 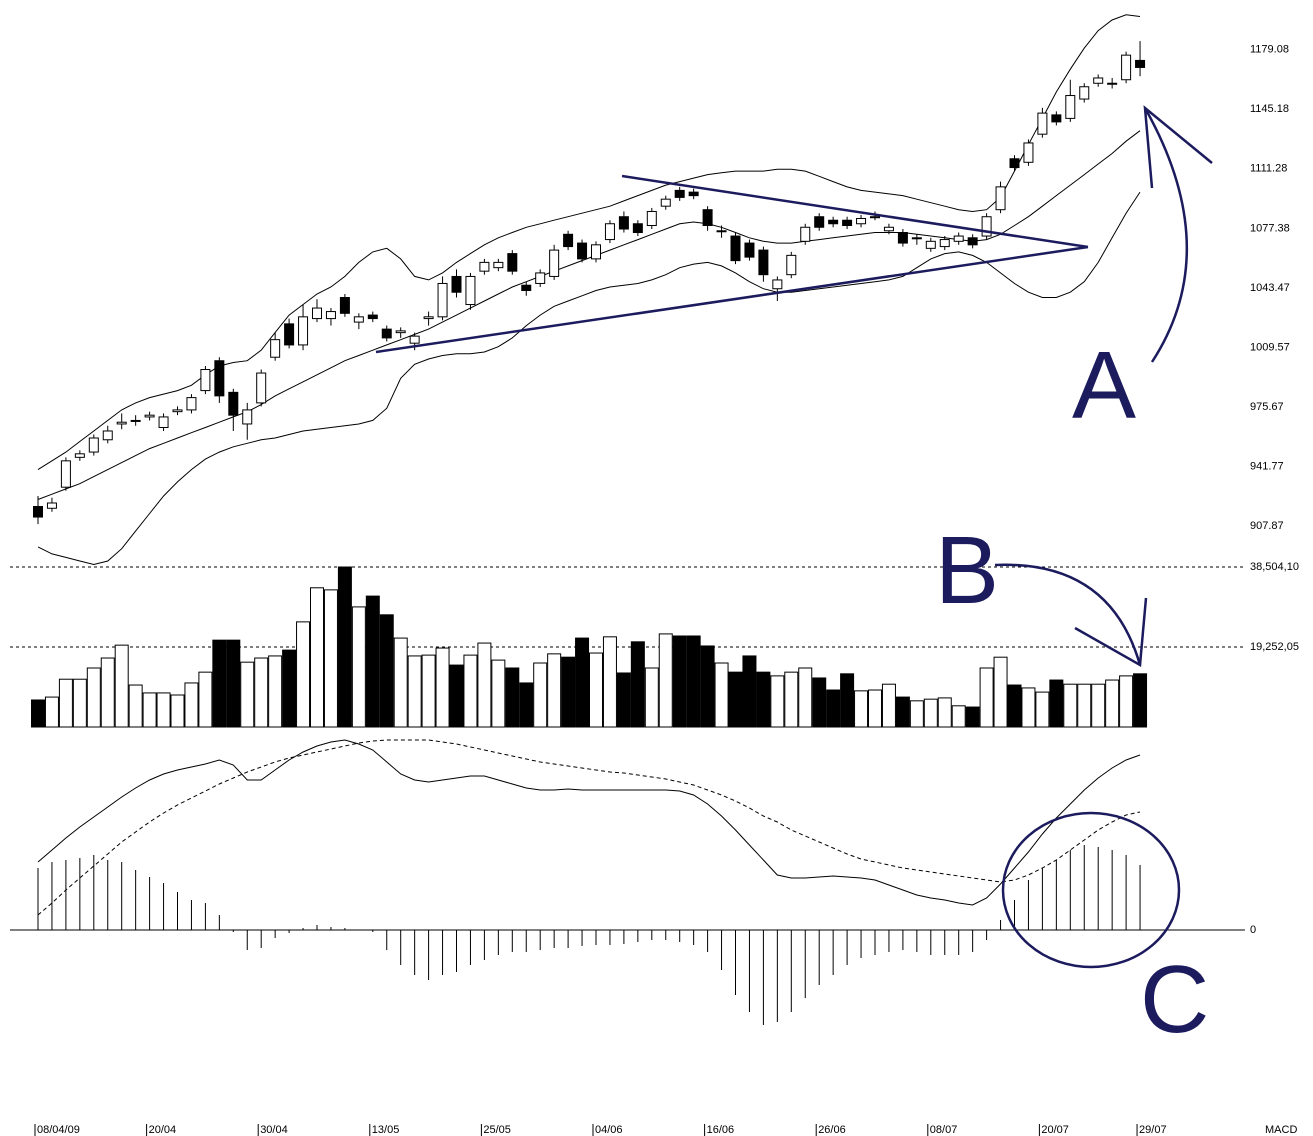 I want to click on arrow-b, so click(x=1068, y=614).